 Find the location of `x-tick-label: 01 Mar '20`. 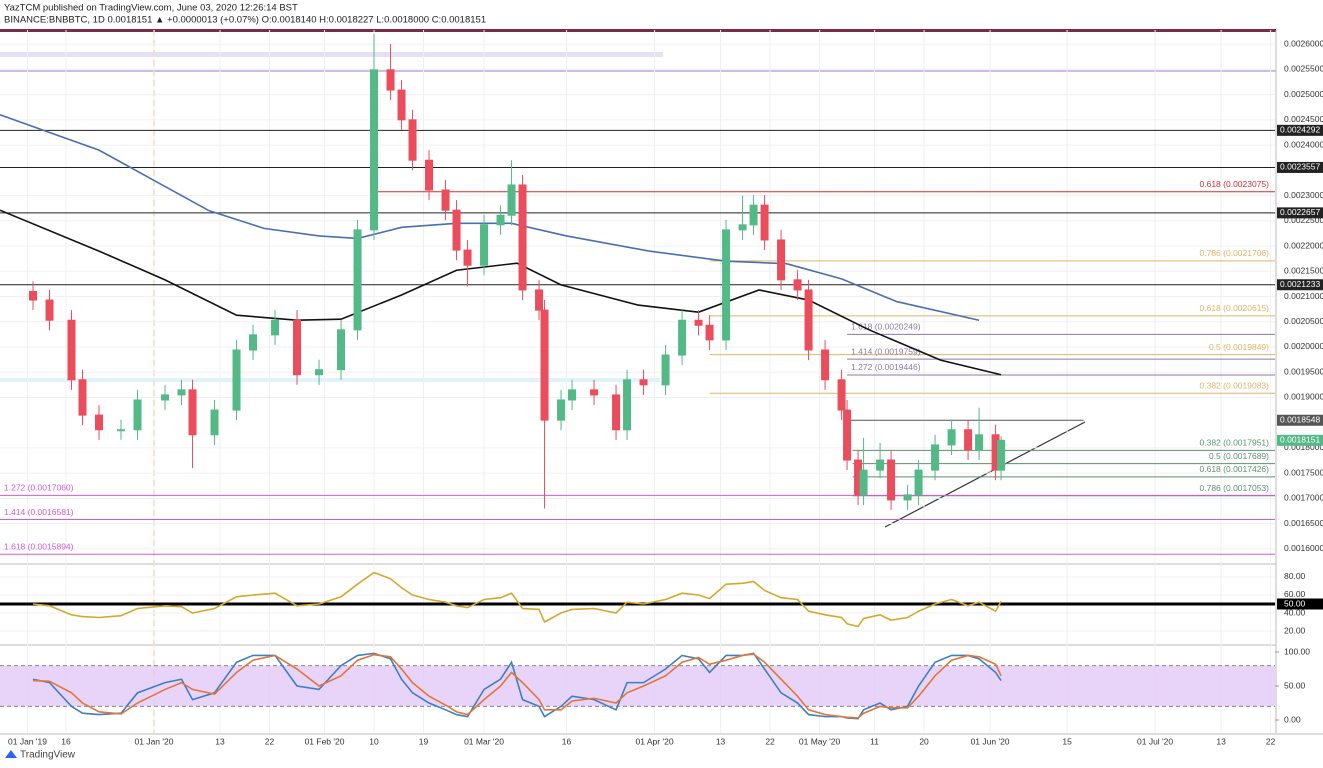

x-tick-label: 01 Mar '20 is located at coordinates (484, 741).